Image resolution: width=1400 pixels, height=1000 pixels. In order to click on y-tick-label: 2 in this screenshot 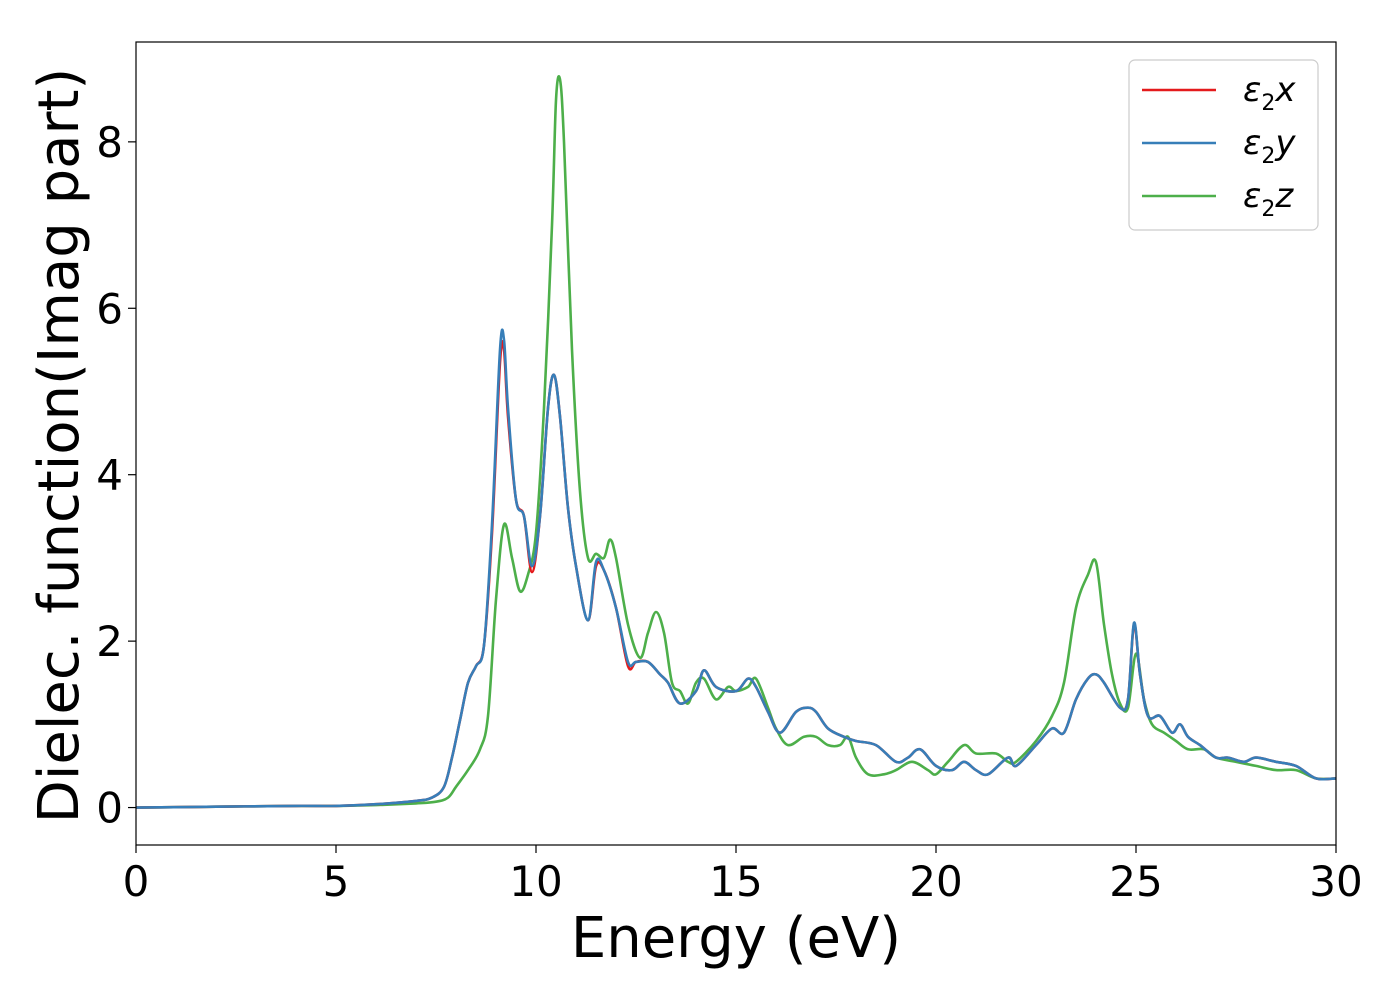, I will do `click(109, 641)`.